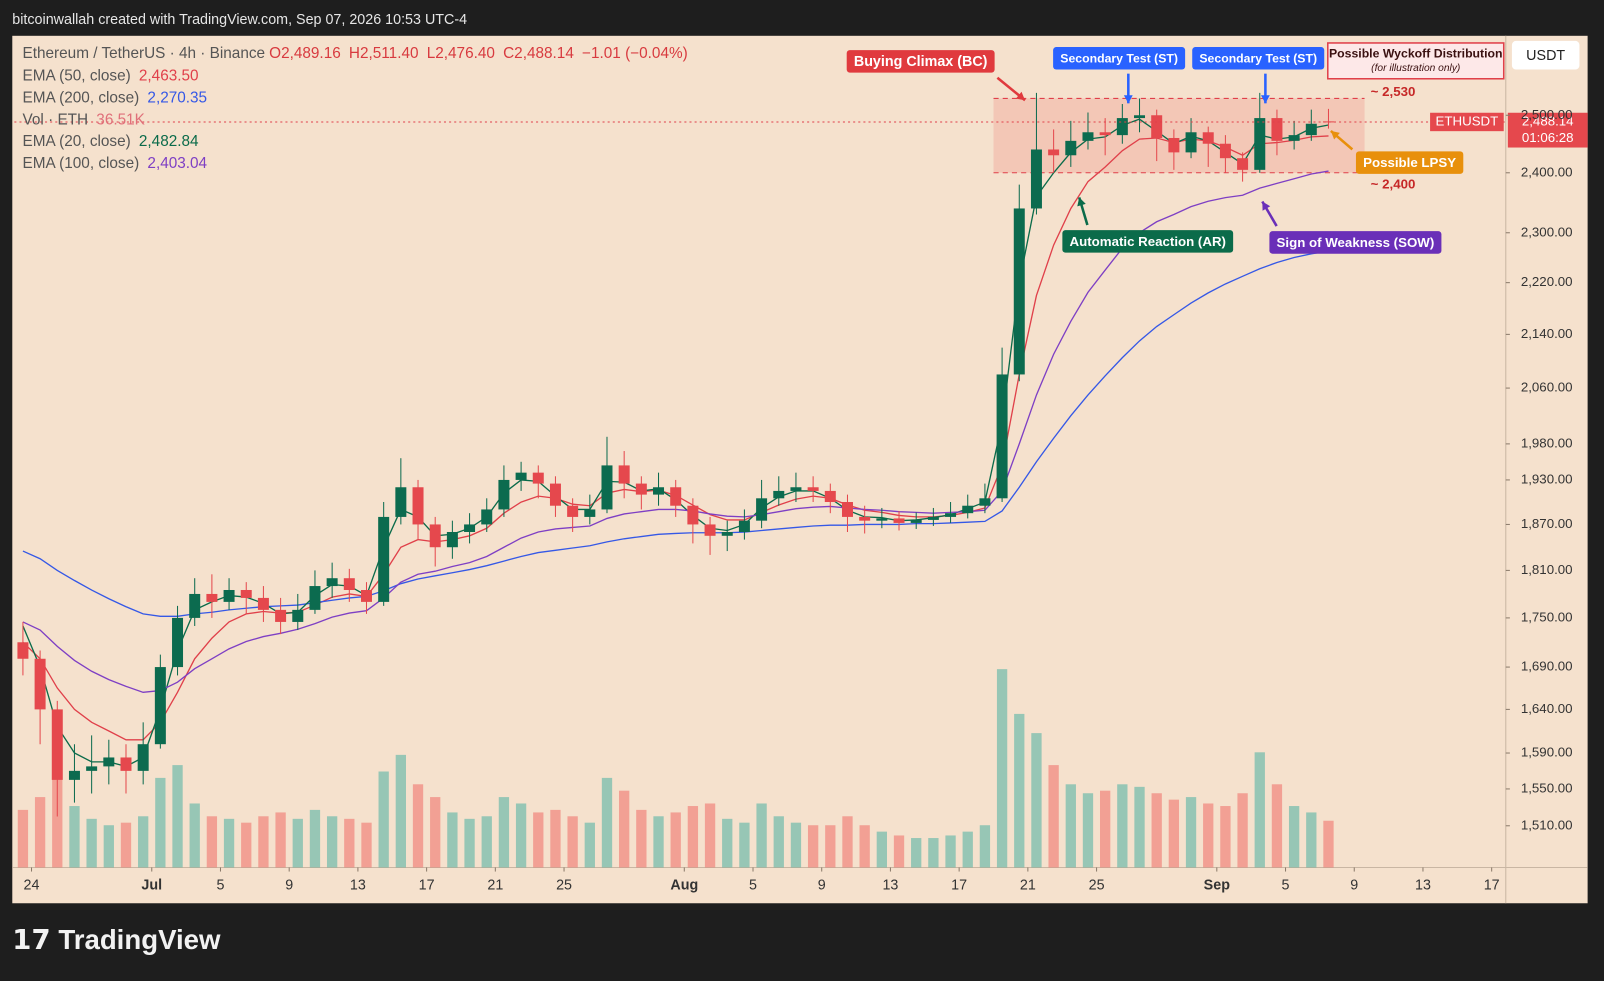 The height and width of the screenshot is (981, 1604). What do you see at coordinates (1148, 241) in the screenshot?
I see `annotation-text: Automatic Reaction (AR)` at bounding box center [1148, 241].